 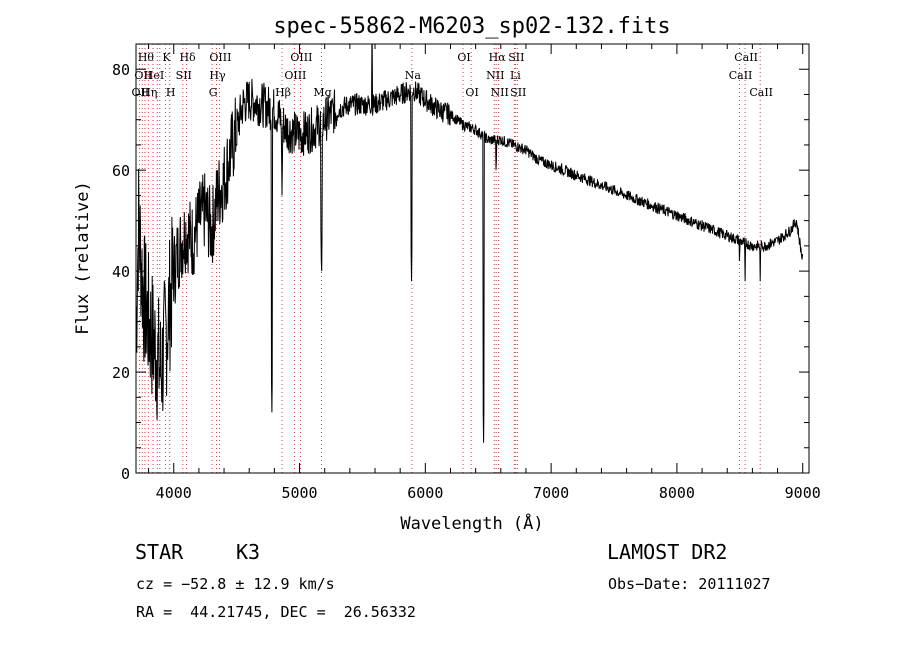 I want to click on y-tick-label: 0, so click(x=125, y=474).